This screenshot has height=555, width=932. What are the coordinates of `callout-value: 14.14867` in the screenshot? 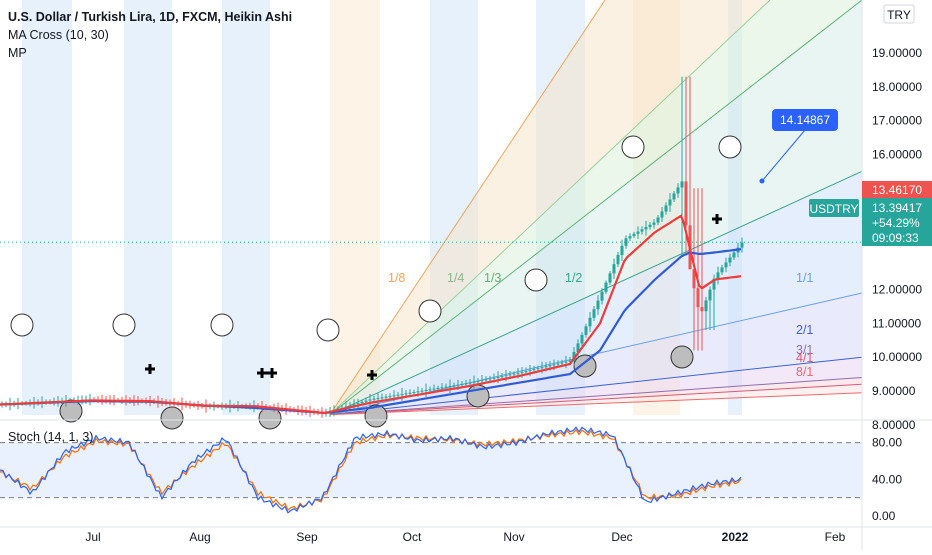 It's located at (805, 120).